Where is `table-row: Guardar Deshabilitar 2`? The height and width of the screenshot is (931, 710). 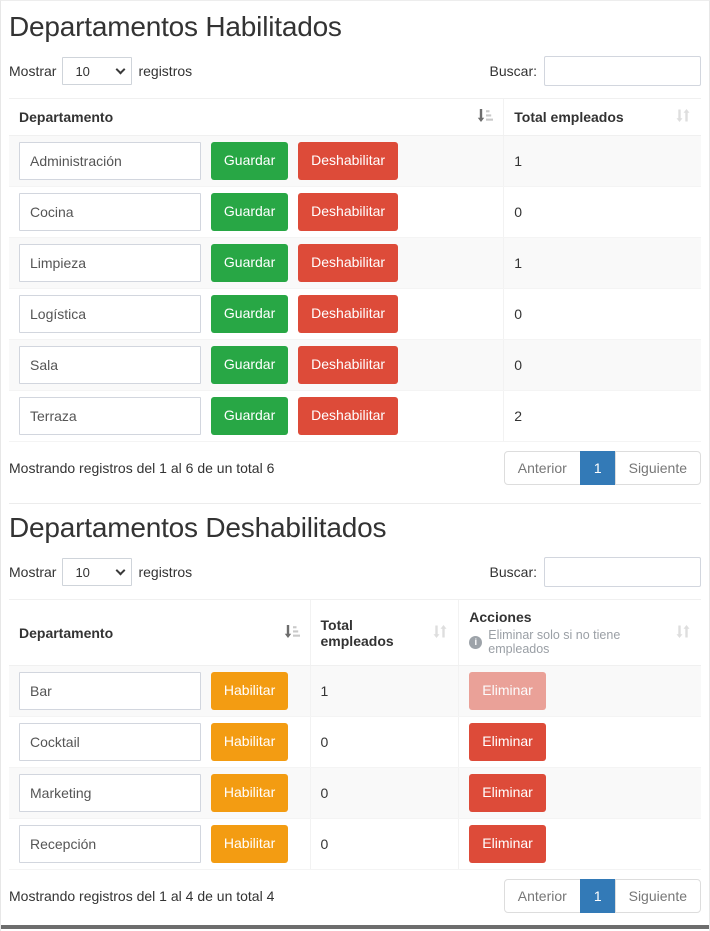 table-row: Guardar Deshabilitar 2 is located at coordinates (355, 416).